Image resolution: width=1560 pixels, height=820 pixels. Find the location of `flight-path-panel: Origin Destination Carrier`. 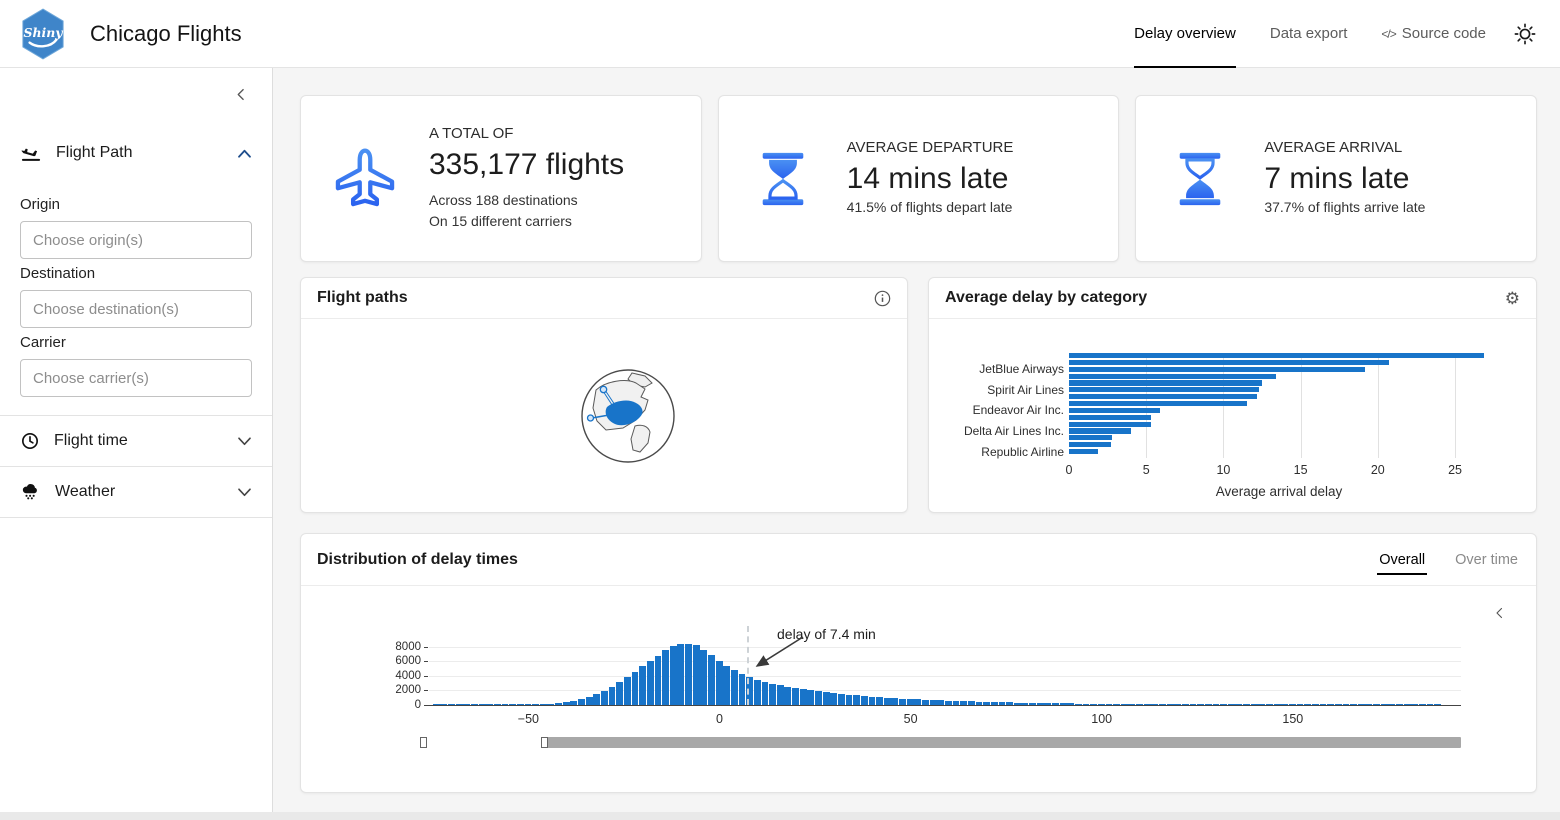

flight-path-panel: Origin Destination Carrier is located at coordinates (136, 296).